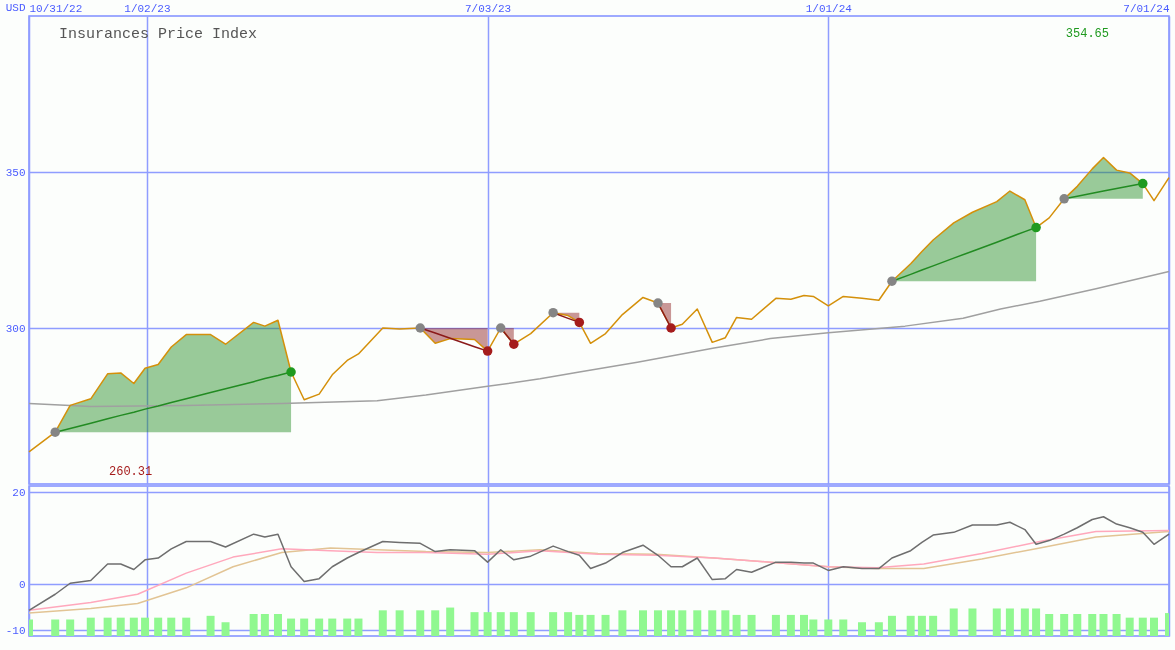 This screenshot has height=650, width=1175. I want to click on x-tick-label: 7/01/24, so click(1146, 8).